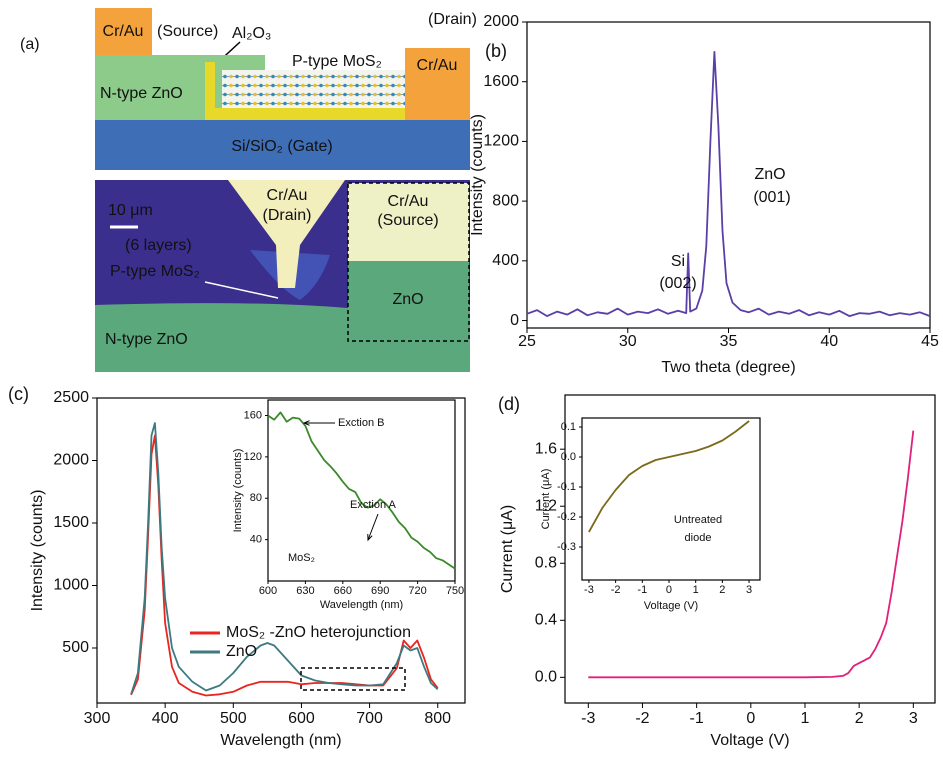  Describe the element at coordinates (337, 61) in the screenshot. I see `channel-label: P-type MoS₂` at that location.